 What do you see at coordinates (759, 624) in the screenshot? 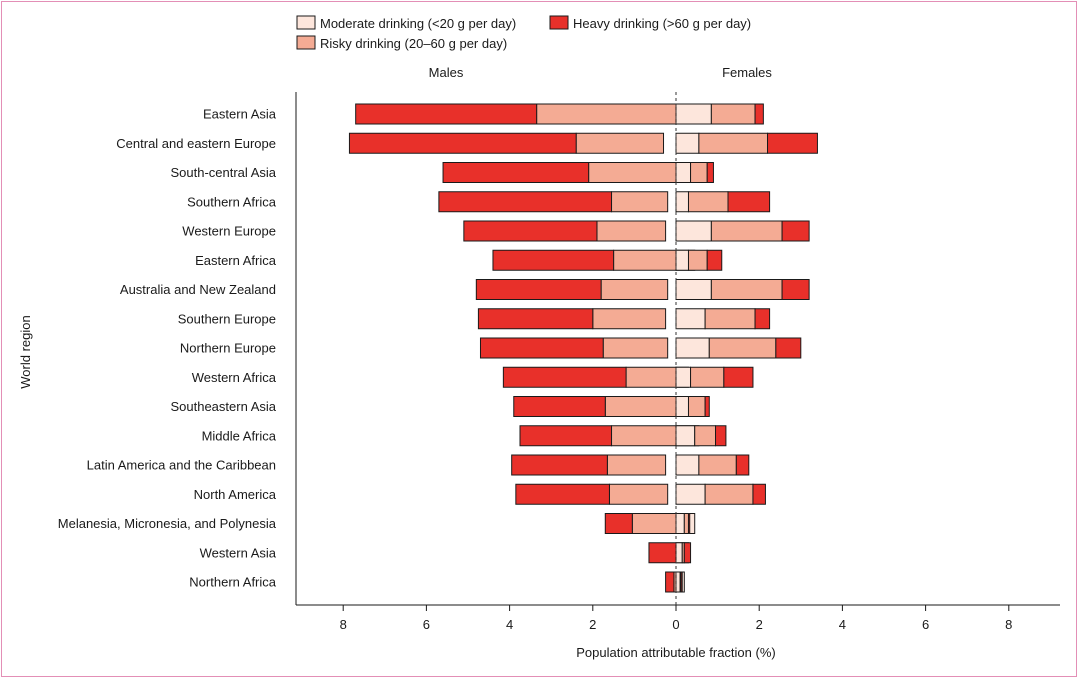
I see `x-tick-label: 2` at bounding box center [759, 624].